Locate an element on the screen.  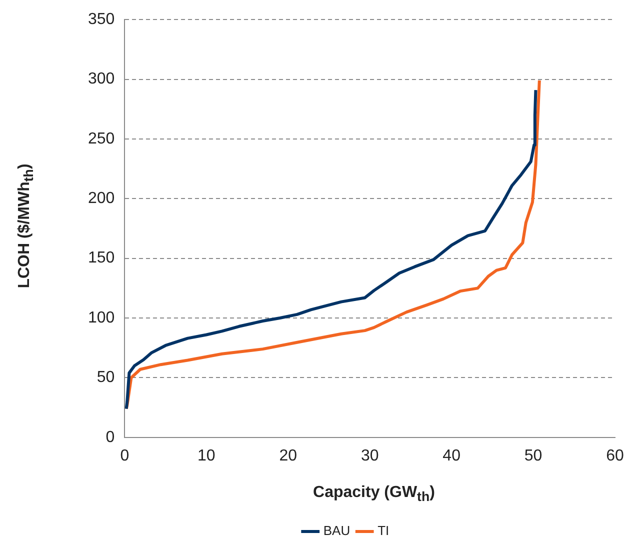
legend-label: BAU is located at coordinates (336, 530).